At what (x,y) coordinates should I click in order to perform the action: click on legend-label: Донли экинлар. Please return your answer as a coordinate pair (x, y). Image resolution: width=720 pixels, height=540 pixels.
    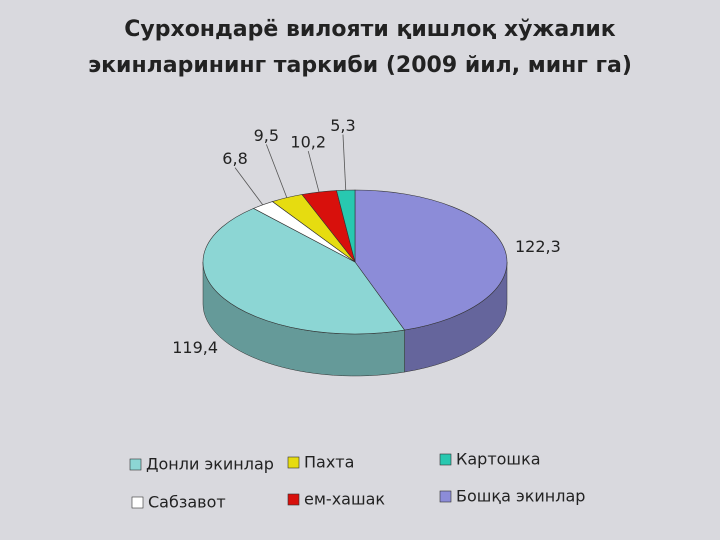
    Looking at the image, I should click on (210, 464).